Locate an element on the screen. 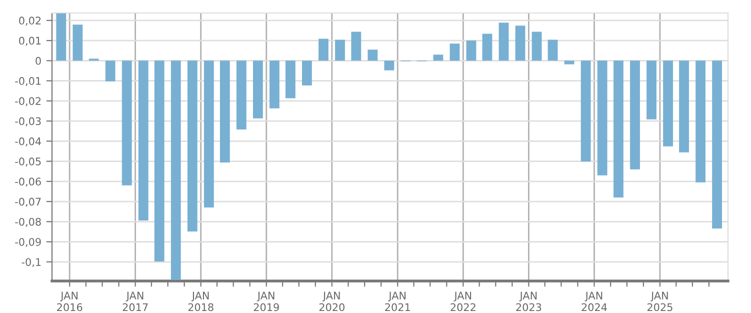 The image size is (751, 313). y-tick-label: -0,02 is located at coordinates (28, 101).